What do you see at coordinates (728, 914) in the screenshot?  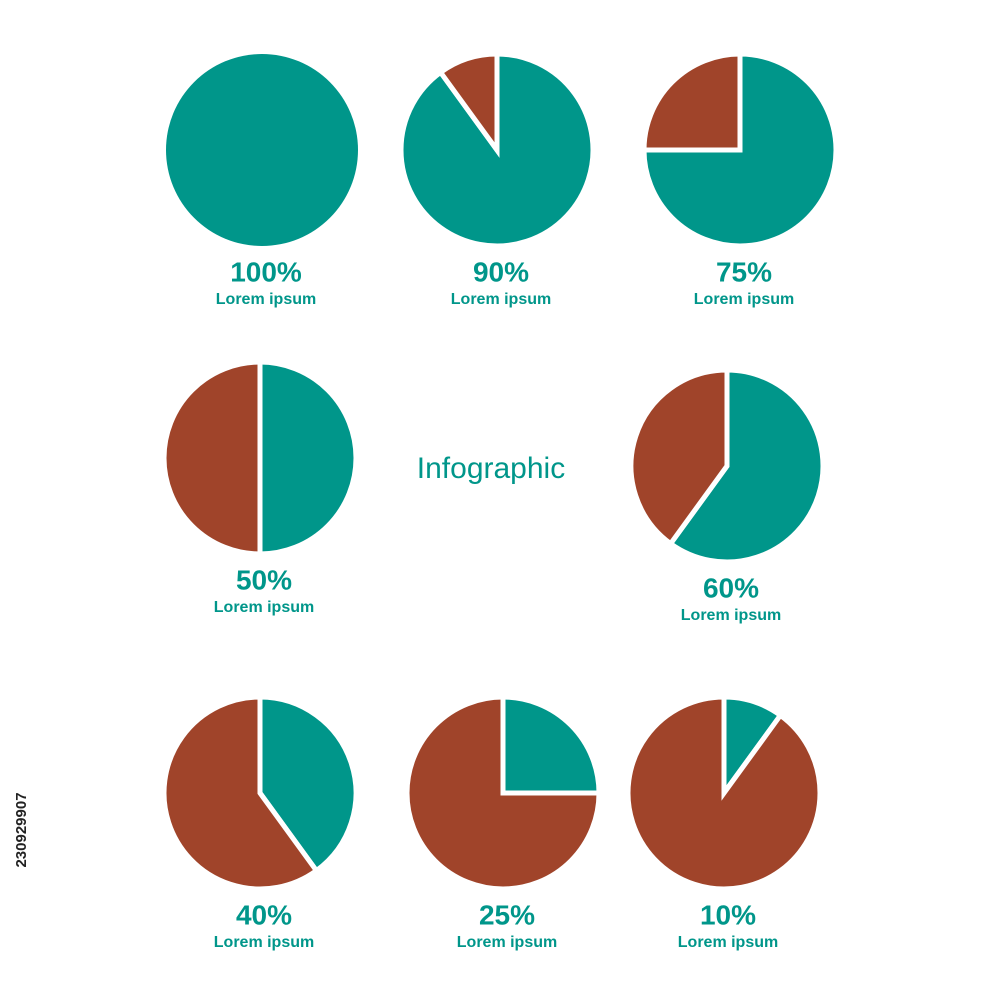 I see `percent-label: 10%` at bounding box center [728, 914].